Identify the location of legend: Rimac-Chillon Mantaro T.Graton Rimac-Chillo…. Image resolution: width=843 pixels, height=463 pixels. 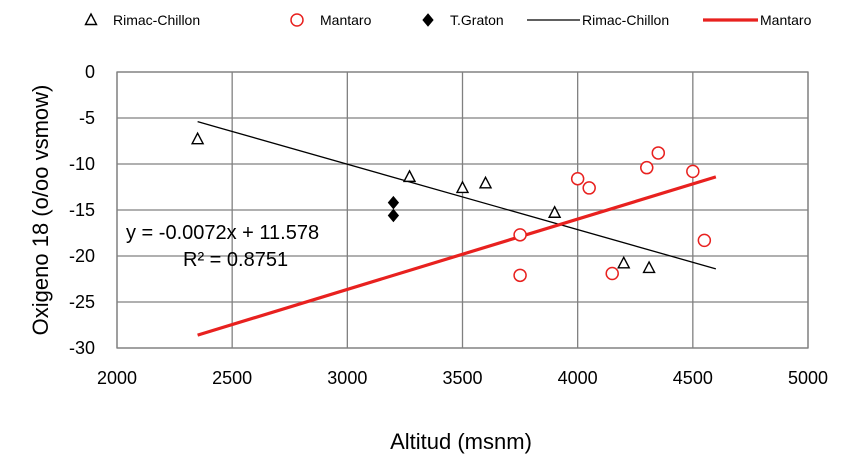
(448, 20).